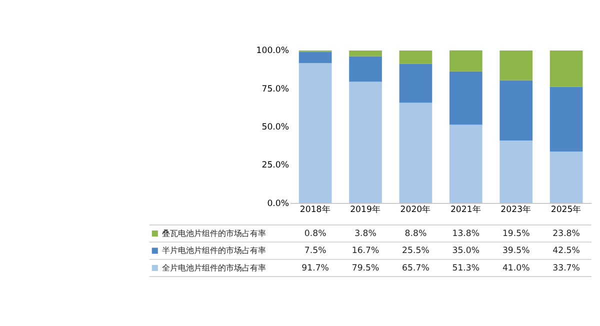  Describe the element at coordinates (366, 268) in the screenshot. I see `data-label: 79.5%` at that location.